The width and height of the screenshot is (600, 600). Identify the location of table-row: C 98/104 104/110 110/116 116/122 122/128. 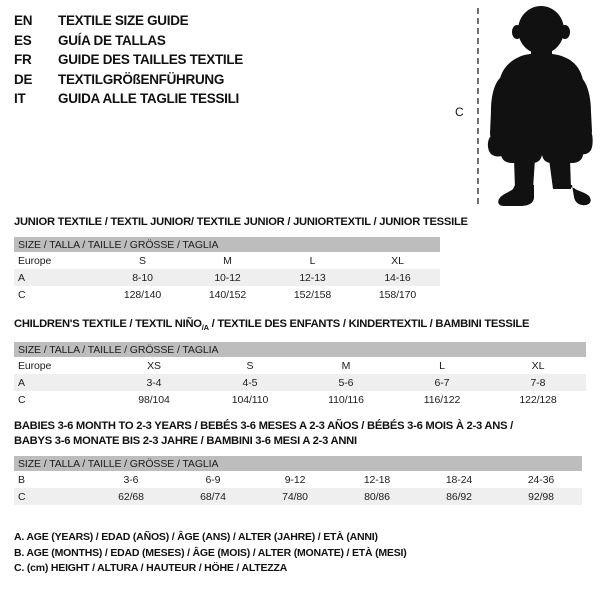
(300, 400).